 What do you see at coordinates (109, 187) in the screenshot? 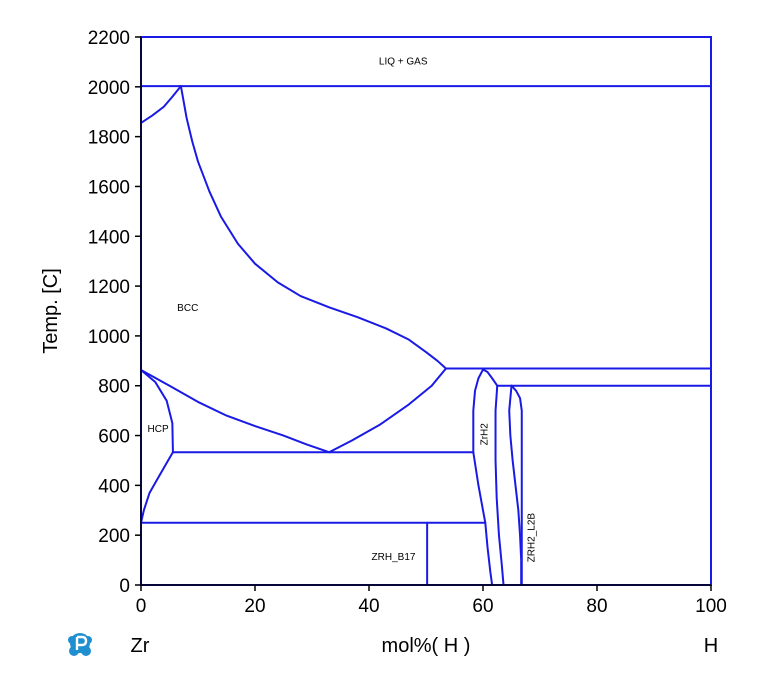
I see `y-tick-label: 1600` at bounding box center [109, 187].